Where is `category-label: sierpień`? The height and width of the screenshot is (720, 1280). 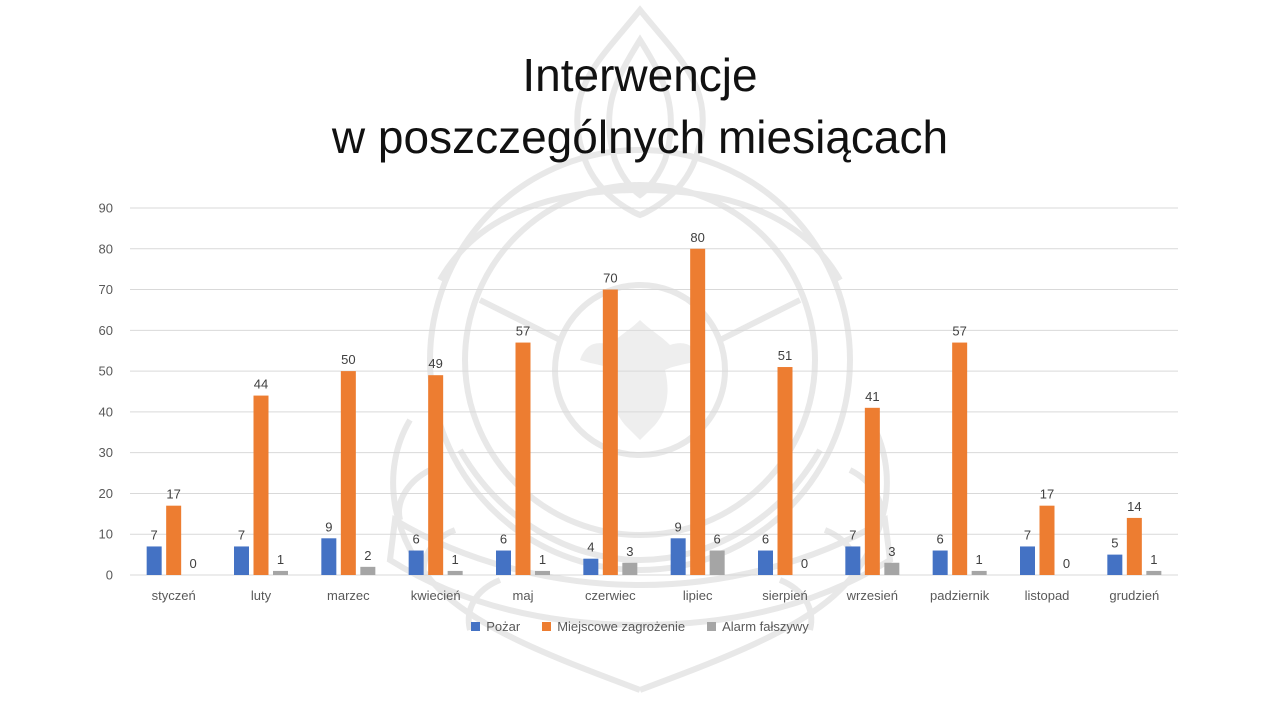
category-label: sierpień is located at coordinates (785, 595).